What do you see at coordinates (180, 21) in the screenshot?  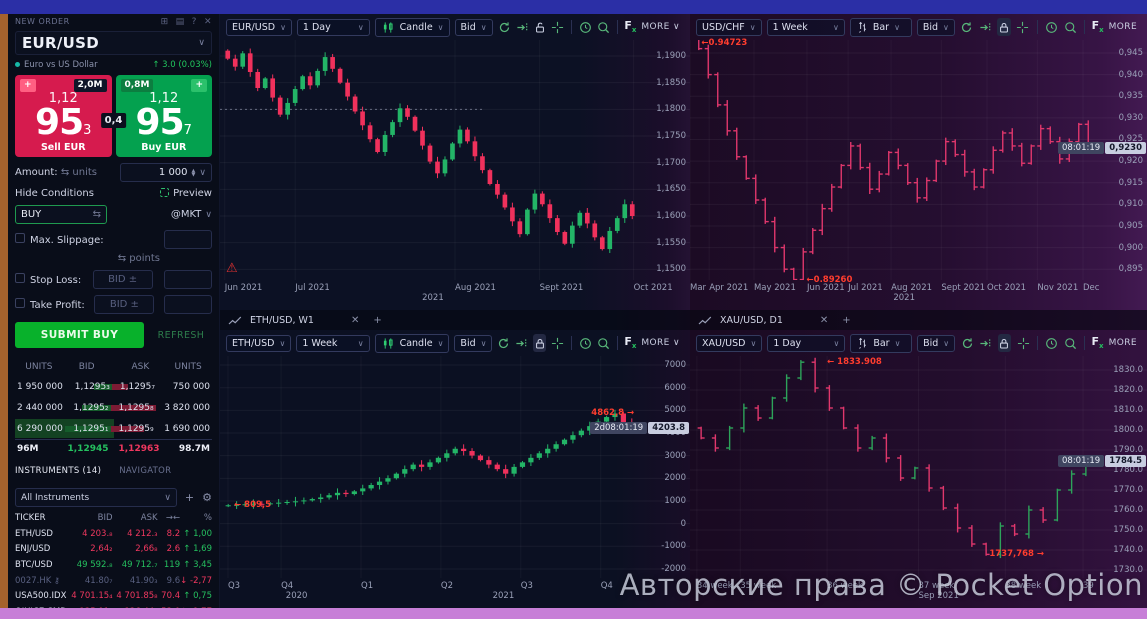 I see `layout-icon: ▤` at bounding box center [180, 21].